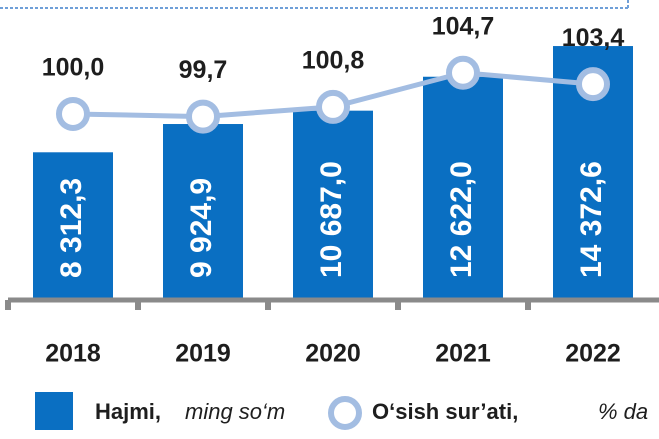 Image resolution: width=659 pixels, height=439 pixels. What do you see at coordinates (593, 354) in the screenshot?
I see `x-tick-label: 2022` at bounding box center [593, 354].